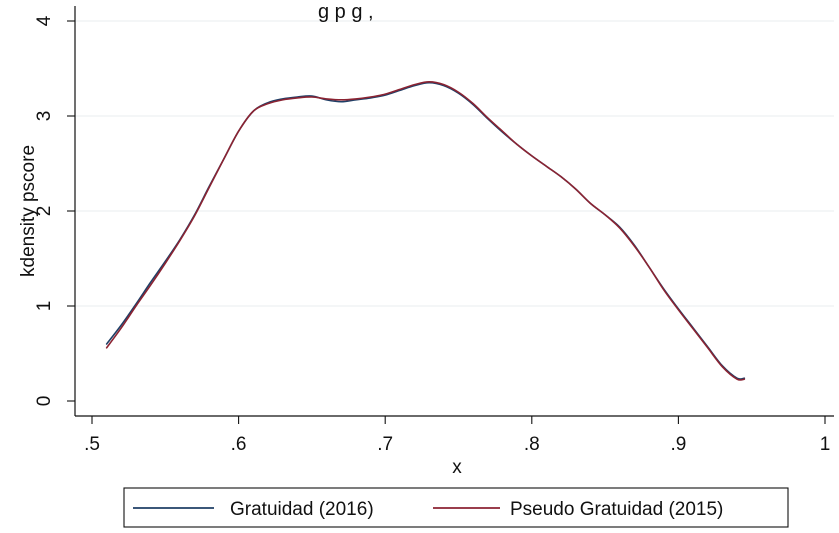  Describe the element at coordinates (44, 20) in the screenshot. I see `y-tick-label: 4` at that location.